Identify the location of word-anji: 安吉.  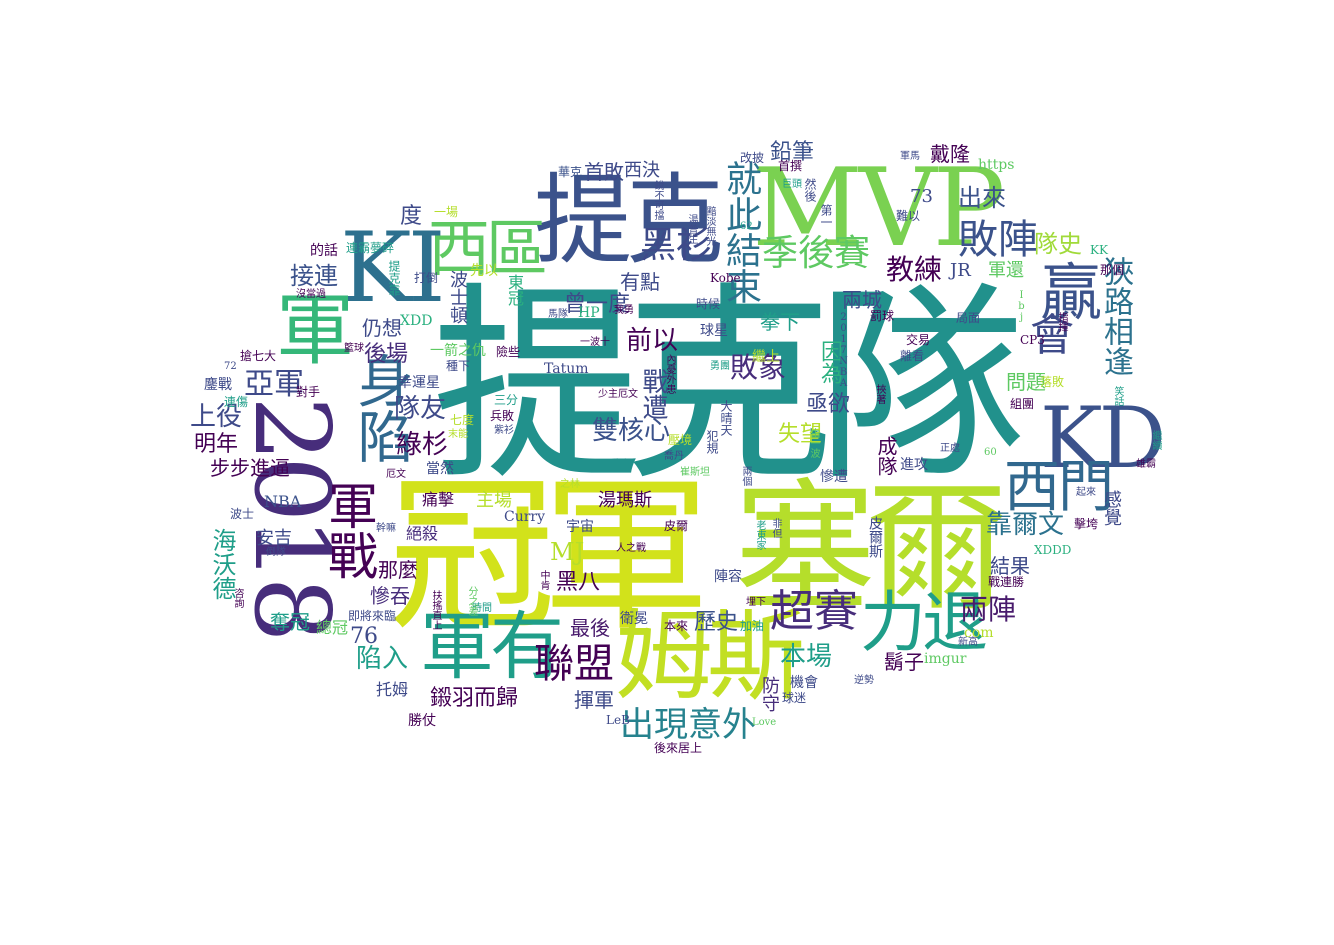
(274, 538).